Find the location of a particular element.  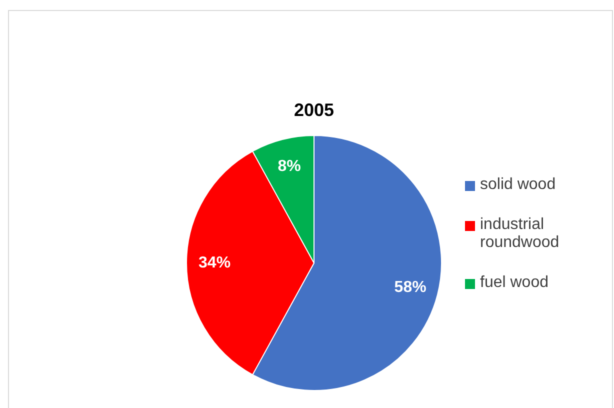

legend-label: industrial roundwood is located at coordinates (520, 234).